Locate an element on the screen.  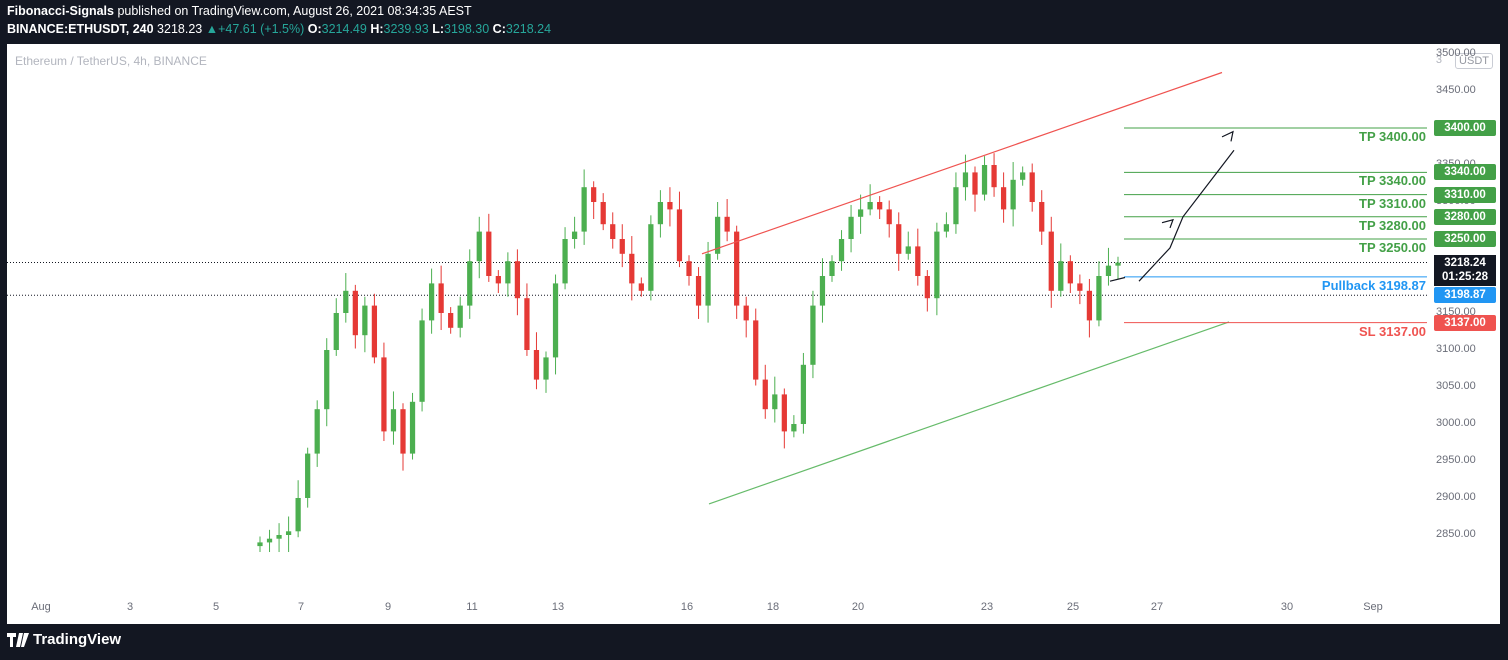
x-tick-label: 13 is located at coordinates (558, 607).